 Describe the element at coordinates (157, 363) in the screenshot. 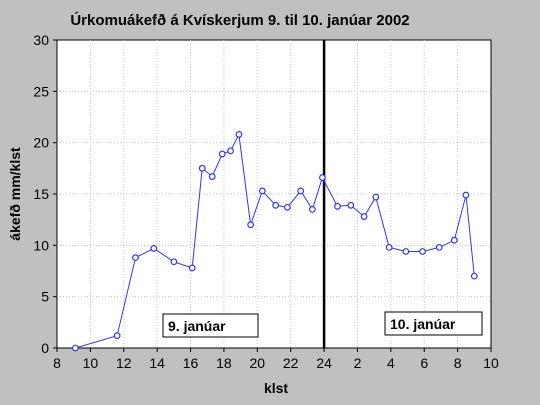

I see `x-tick-label: 14` at that location.